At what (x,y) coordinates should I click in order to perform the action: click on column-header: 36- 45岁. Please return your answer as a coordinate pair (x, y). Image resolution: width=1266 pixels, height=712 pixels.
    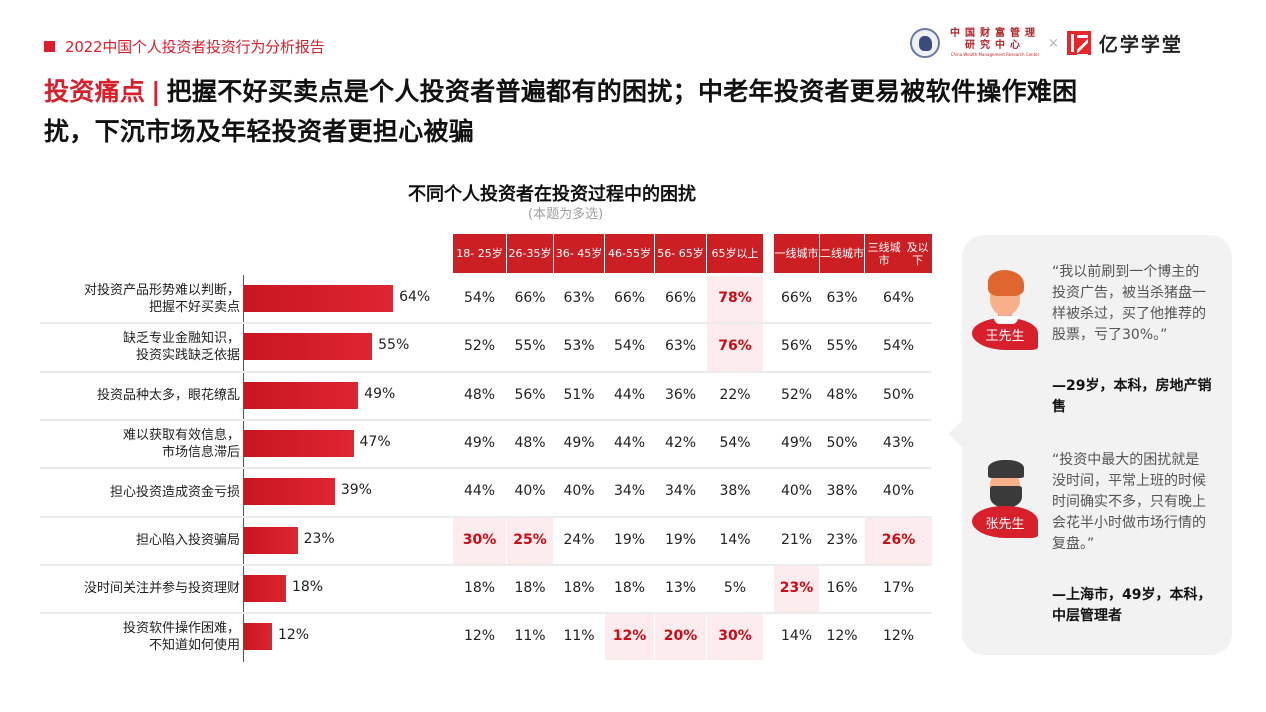
    Looking at the image, I should click on (579, 253).